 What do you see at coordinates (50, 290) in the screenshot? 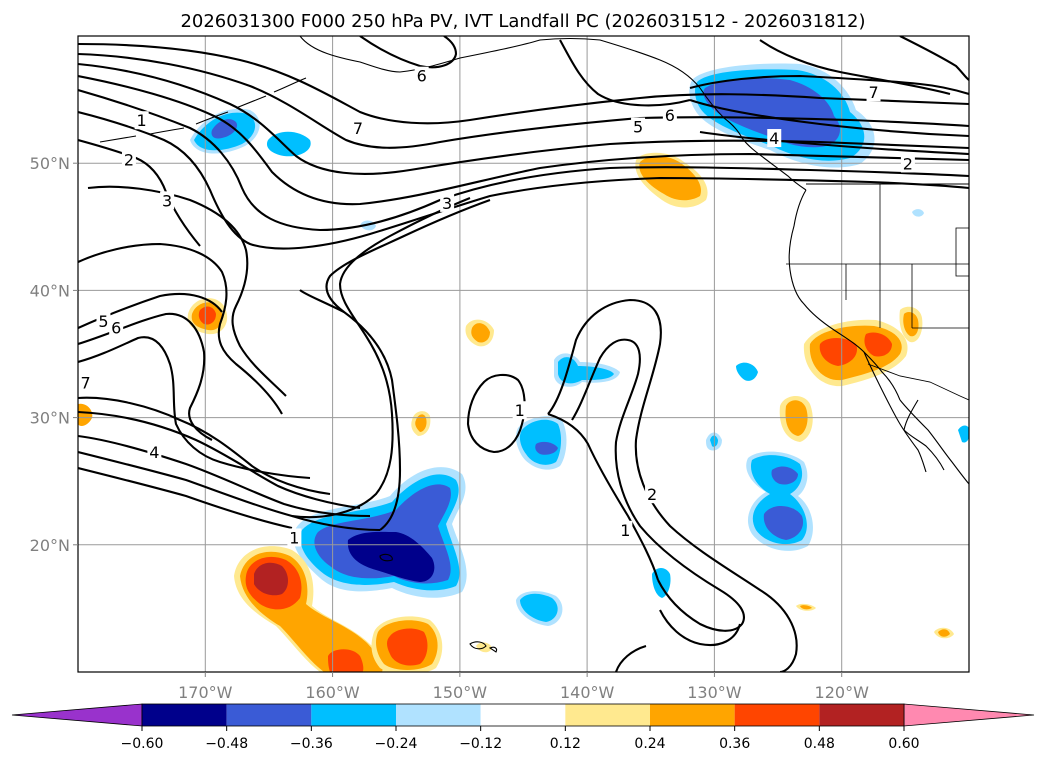
I see `y-tick-label: 40°N` at bounding box center [50, 290].